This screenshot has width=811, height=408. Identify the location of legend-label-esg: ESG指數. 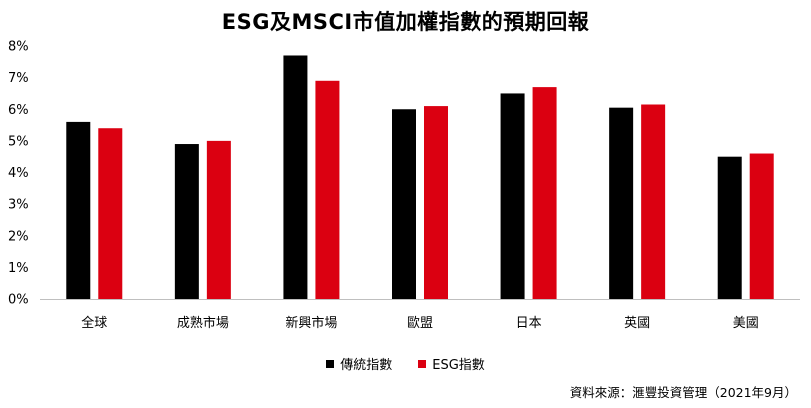
(458, 365).